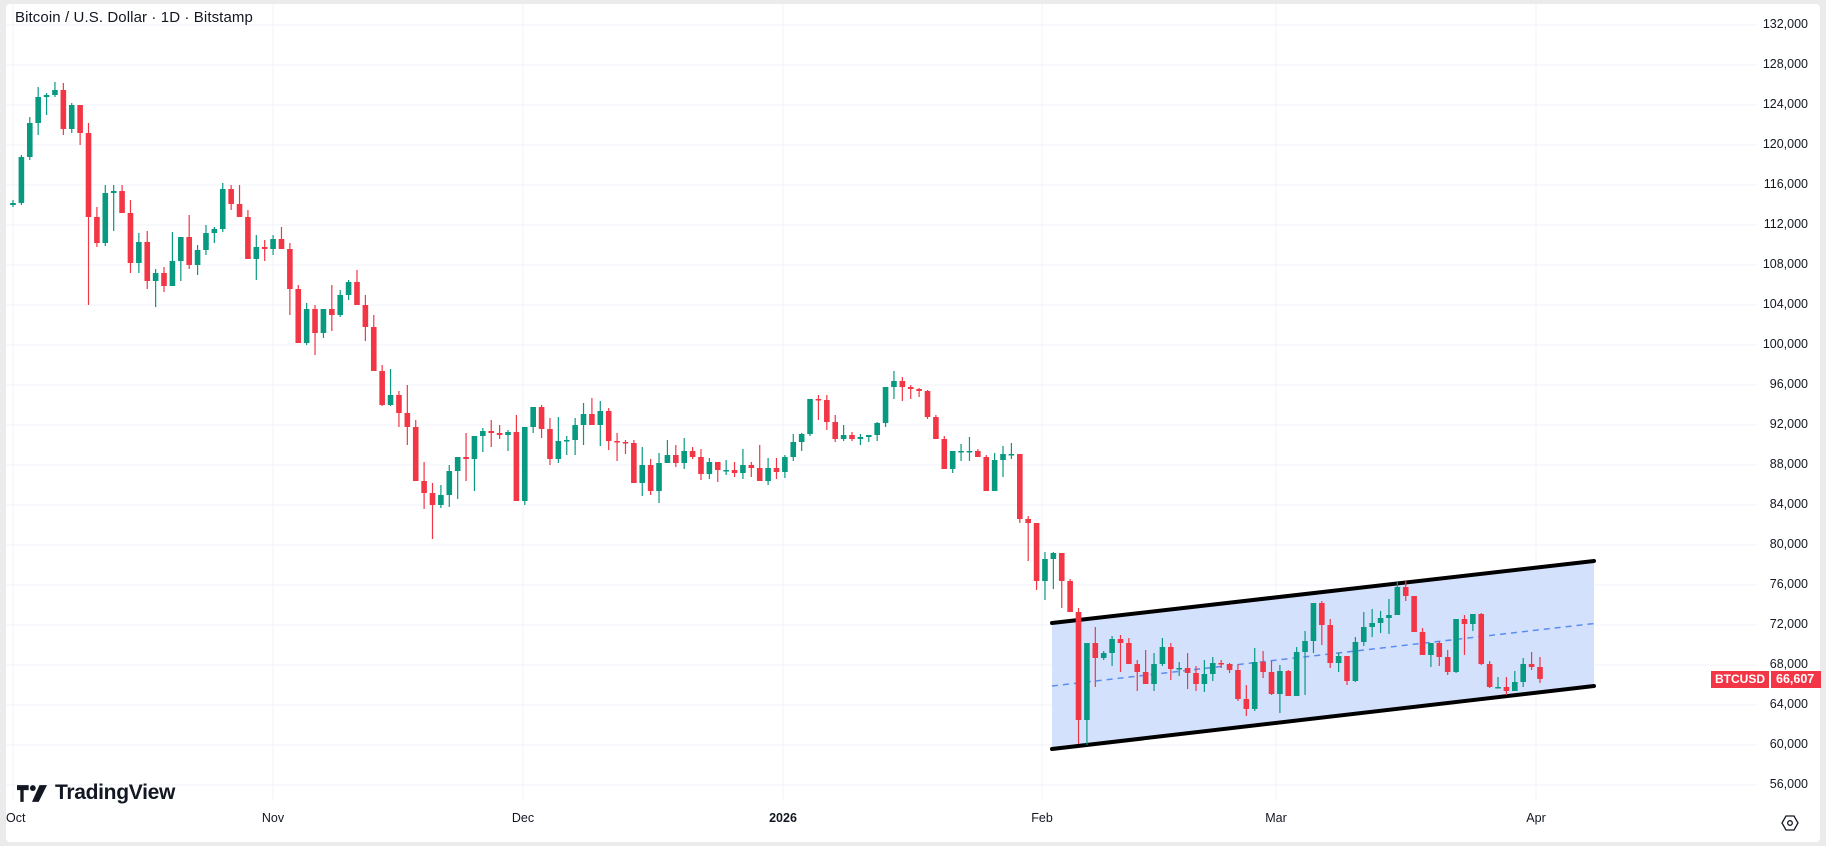 The image size is (1826, 846). What do you see at coordinates (1788, 464) in the screenshot?
I see `price-tick-label: 88,000` at bounding box center [1788, 464].